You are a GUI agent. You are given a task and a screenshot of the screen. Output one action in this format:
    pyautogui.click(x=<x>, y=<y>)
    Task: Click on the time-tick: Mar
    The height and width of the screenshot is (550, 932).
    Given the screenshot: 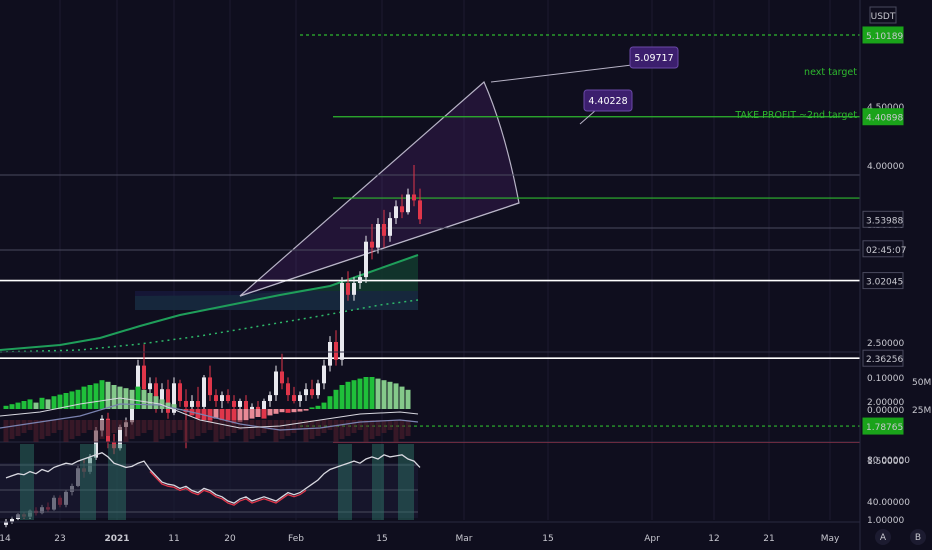 What is the action you would take?
    pyautogui.click(x=464, y=539)
    